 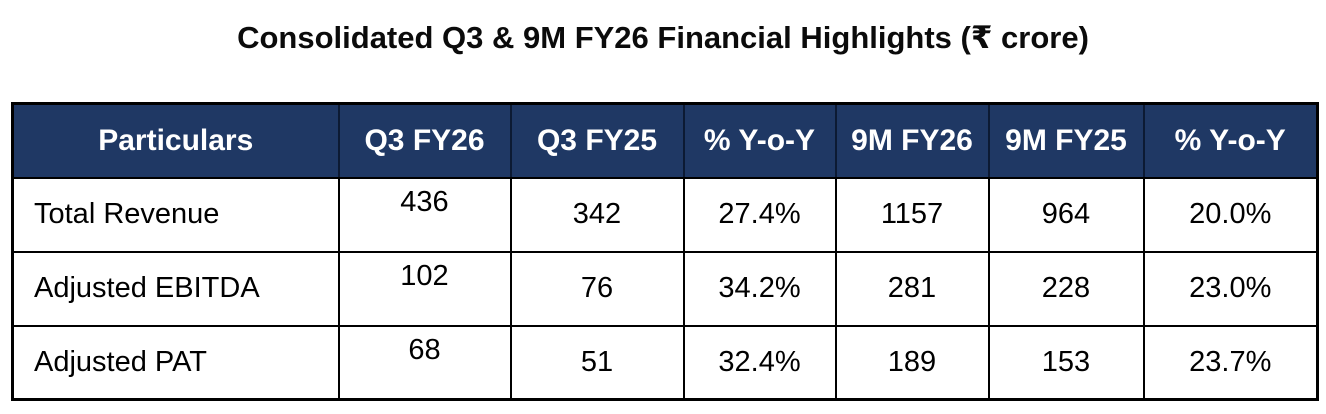 I want to click on cell-q3fy26: 436, so click(x=424, y=214).